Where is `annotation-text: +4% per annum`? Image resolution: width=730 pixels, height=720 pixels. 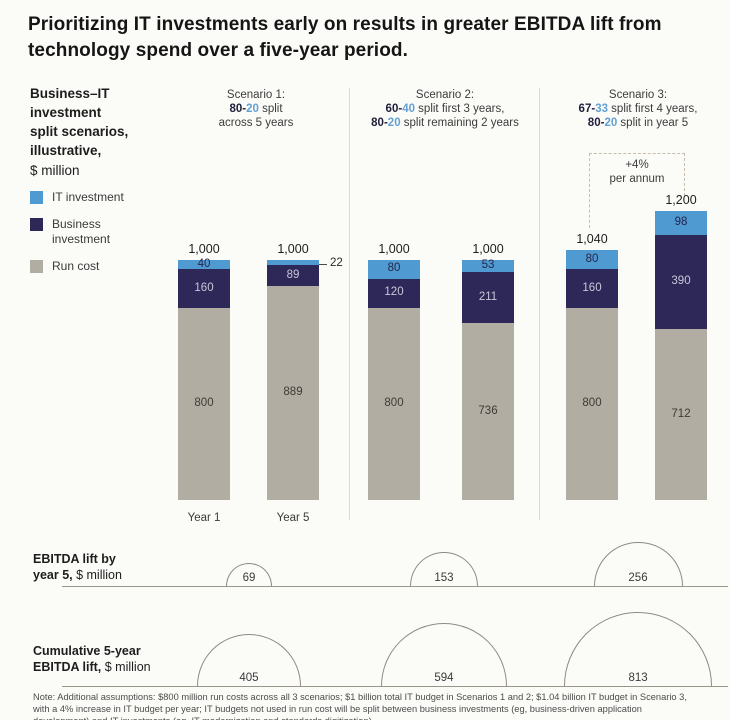
annotation-text: +4% per annum is located at coordinates (637, 172).